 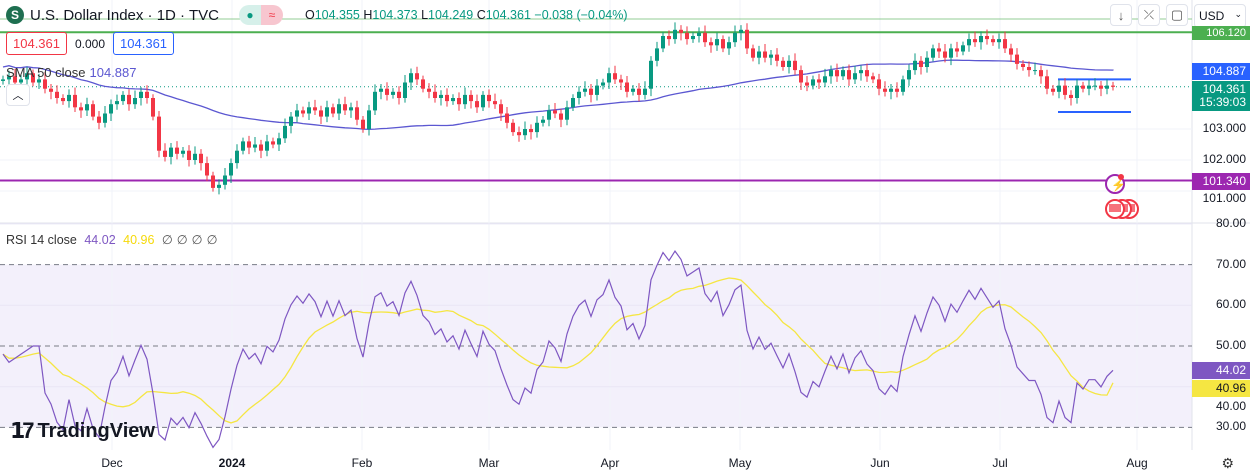 What do you see at coordinates (112, 240) in the screenshot?
I see `rsi-legend: RSI 14 close 44.02 40.96 ∅ ∅ ∅ ∅` at bounding box center [112, 240].